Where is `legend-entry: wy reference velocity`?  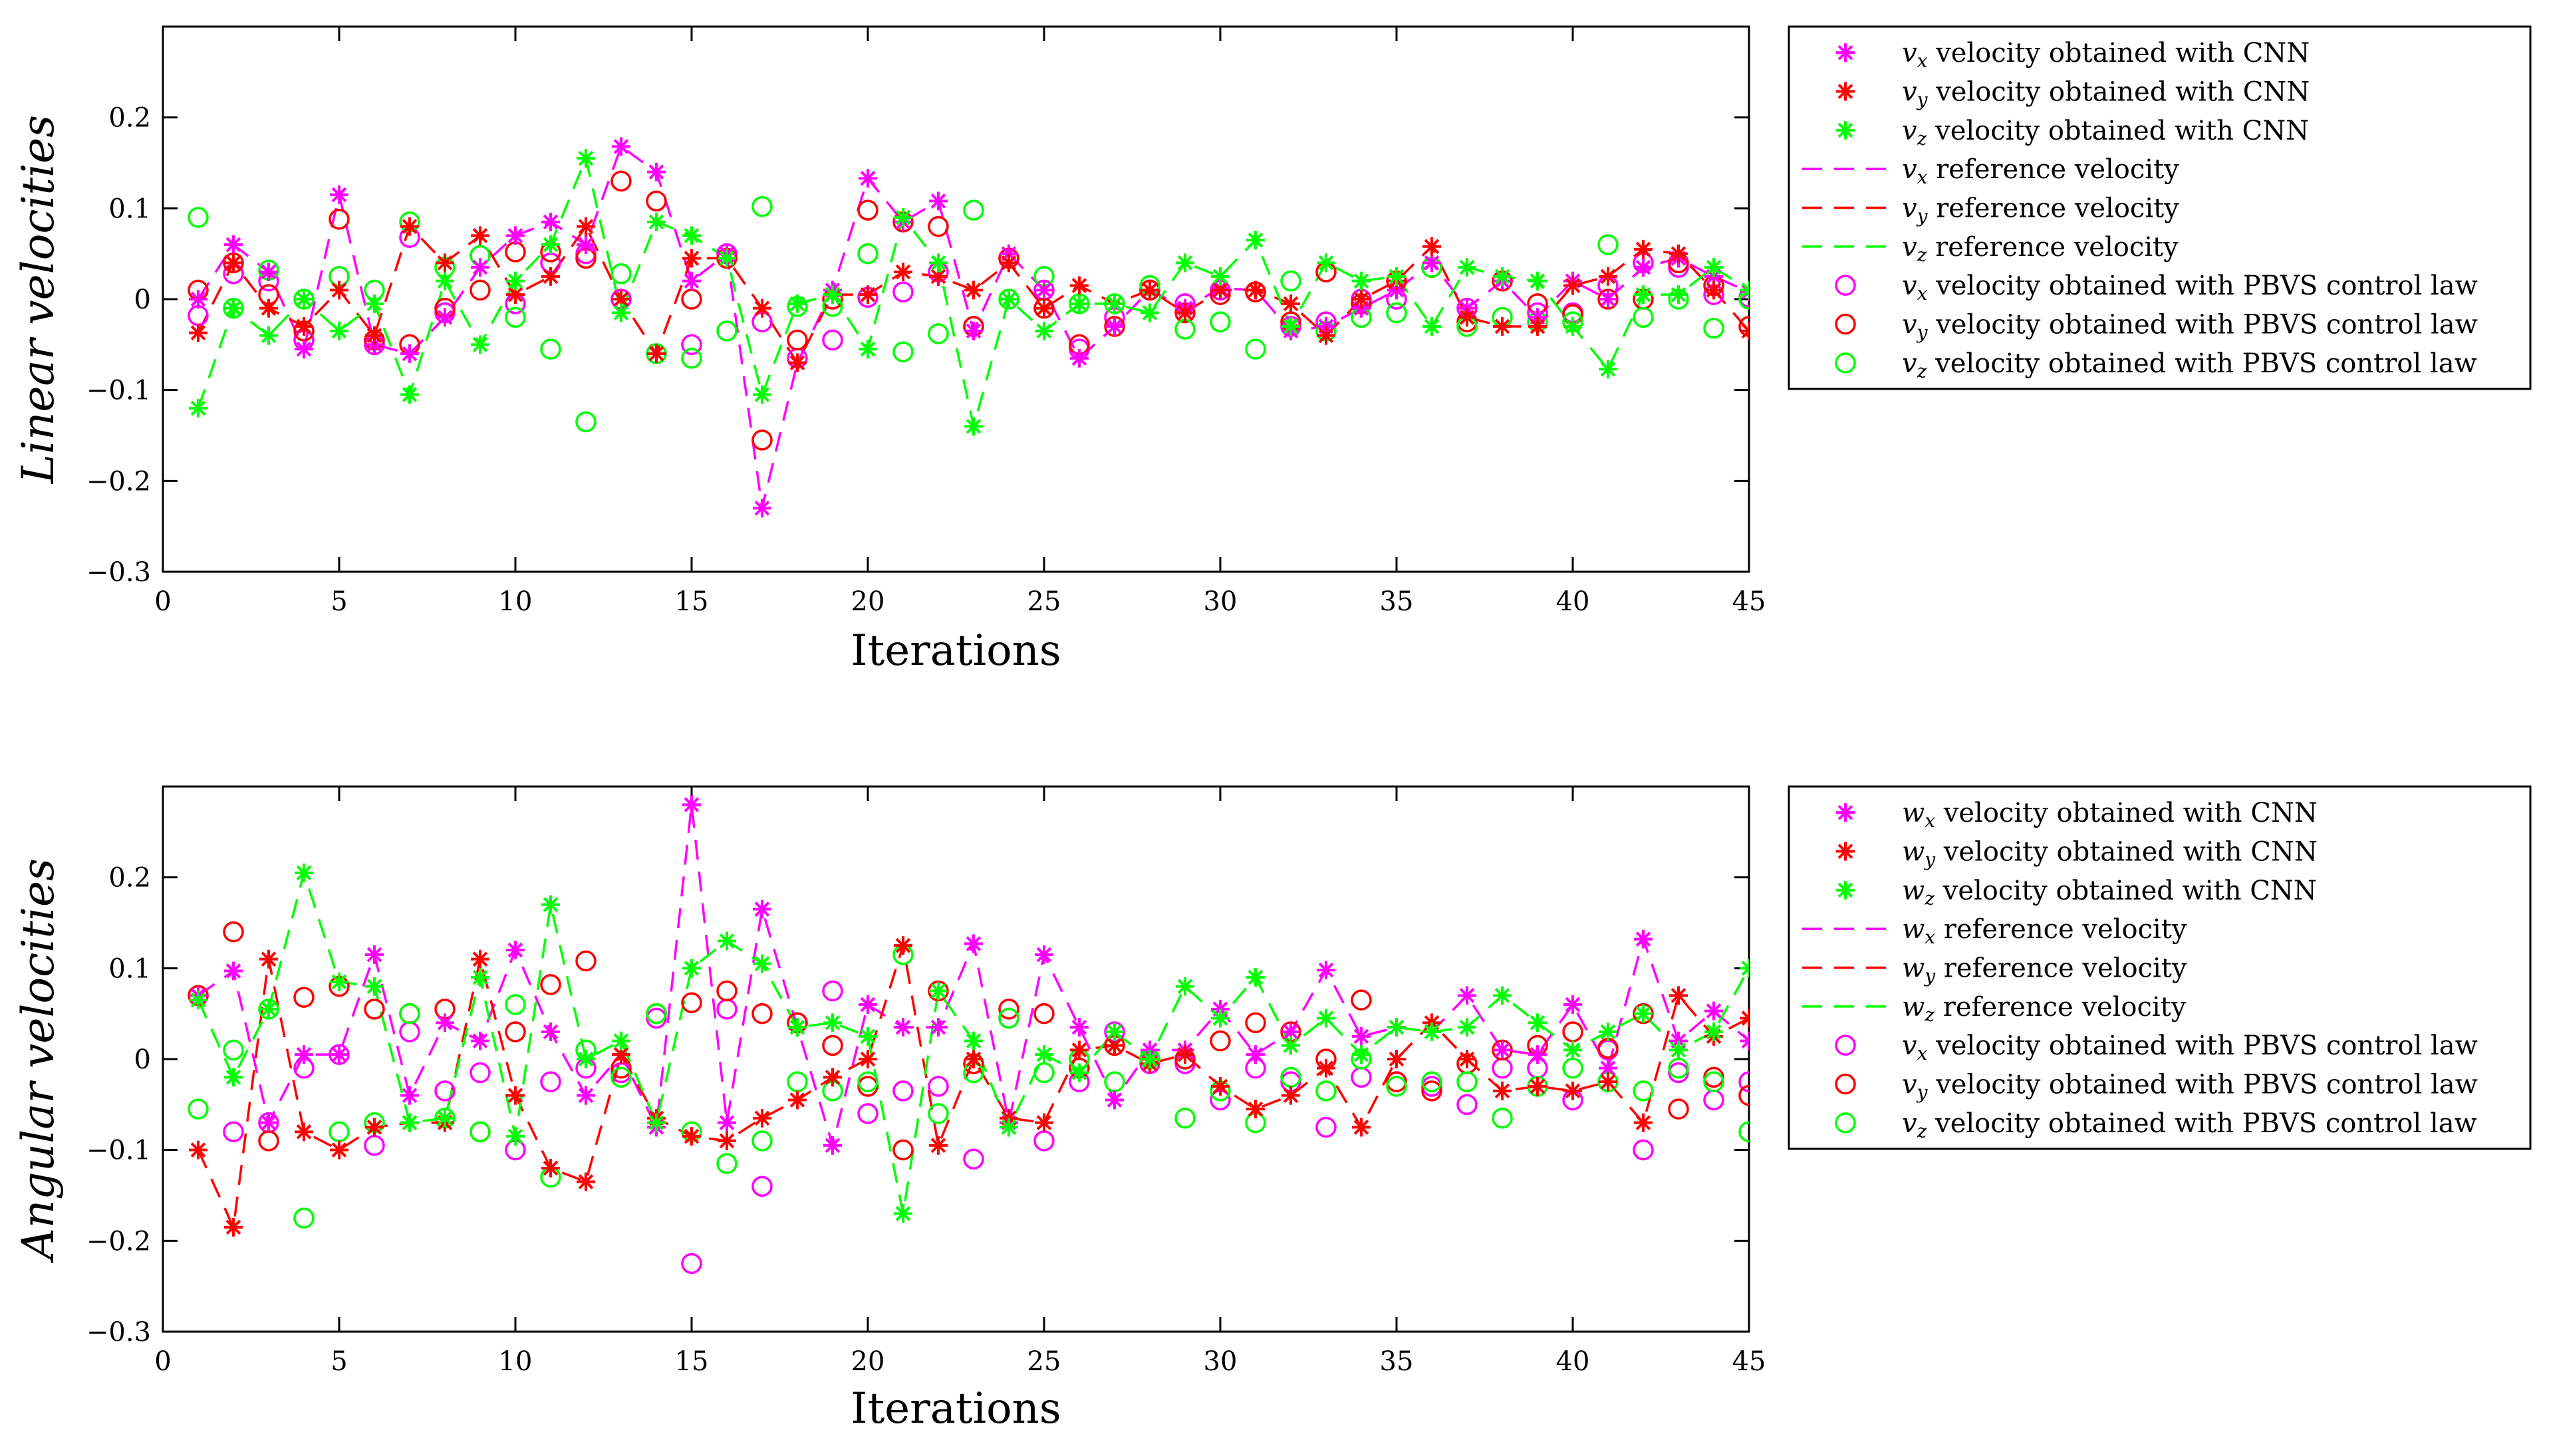
legend-entry: wy reference velocity is located at coordinates (1995, 970).